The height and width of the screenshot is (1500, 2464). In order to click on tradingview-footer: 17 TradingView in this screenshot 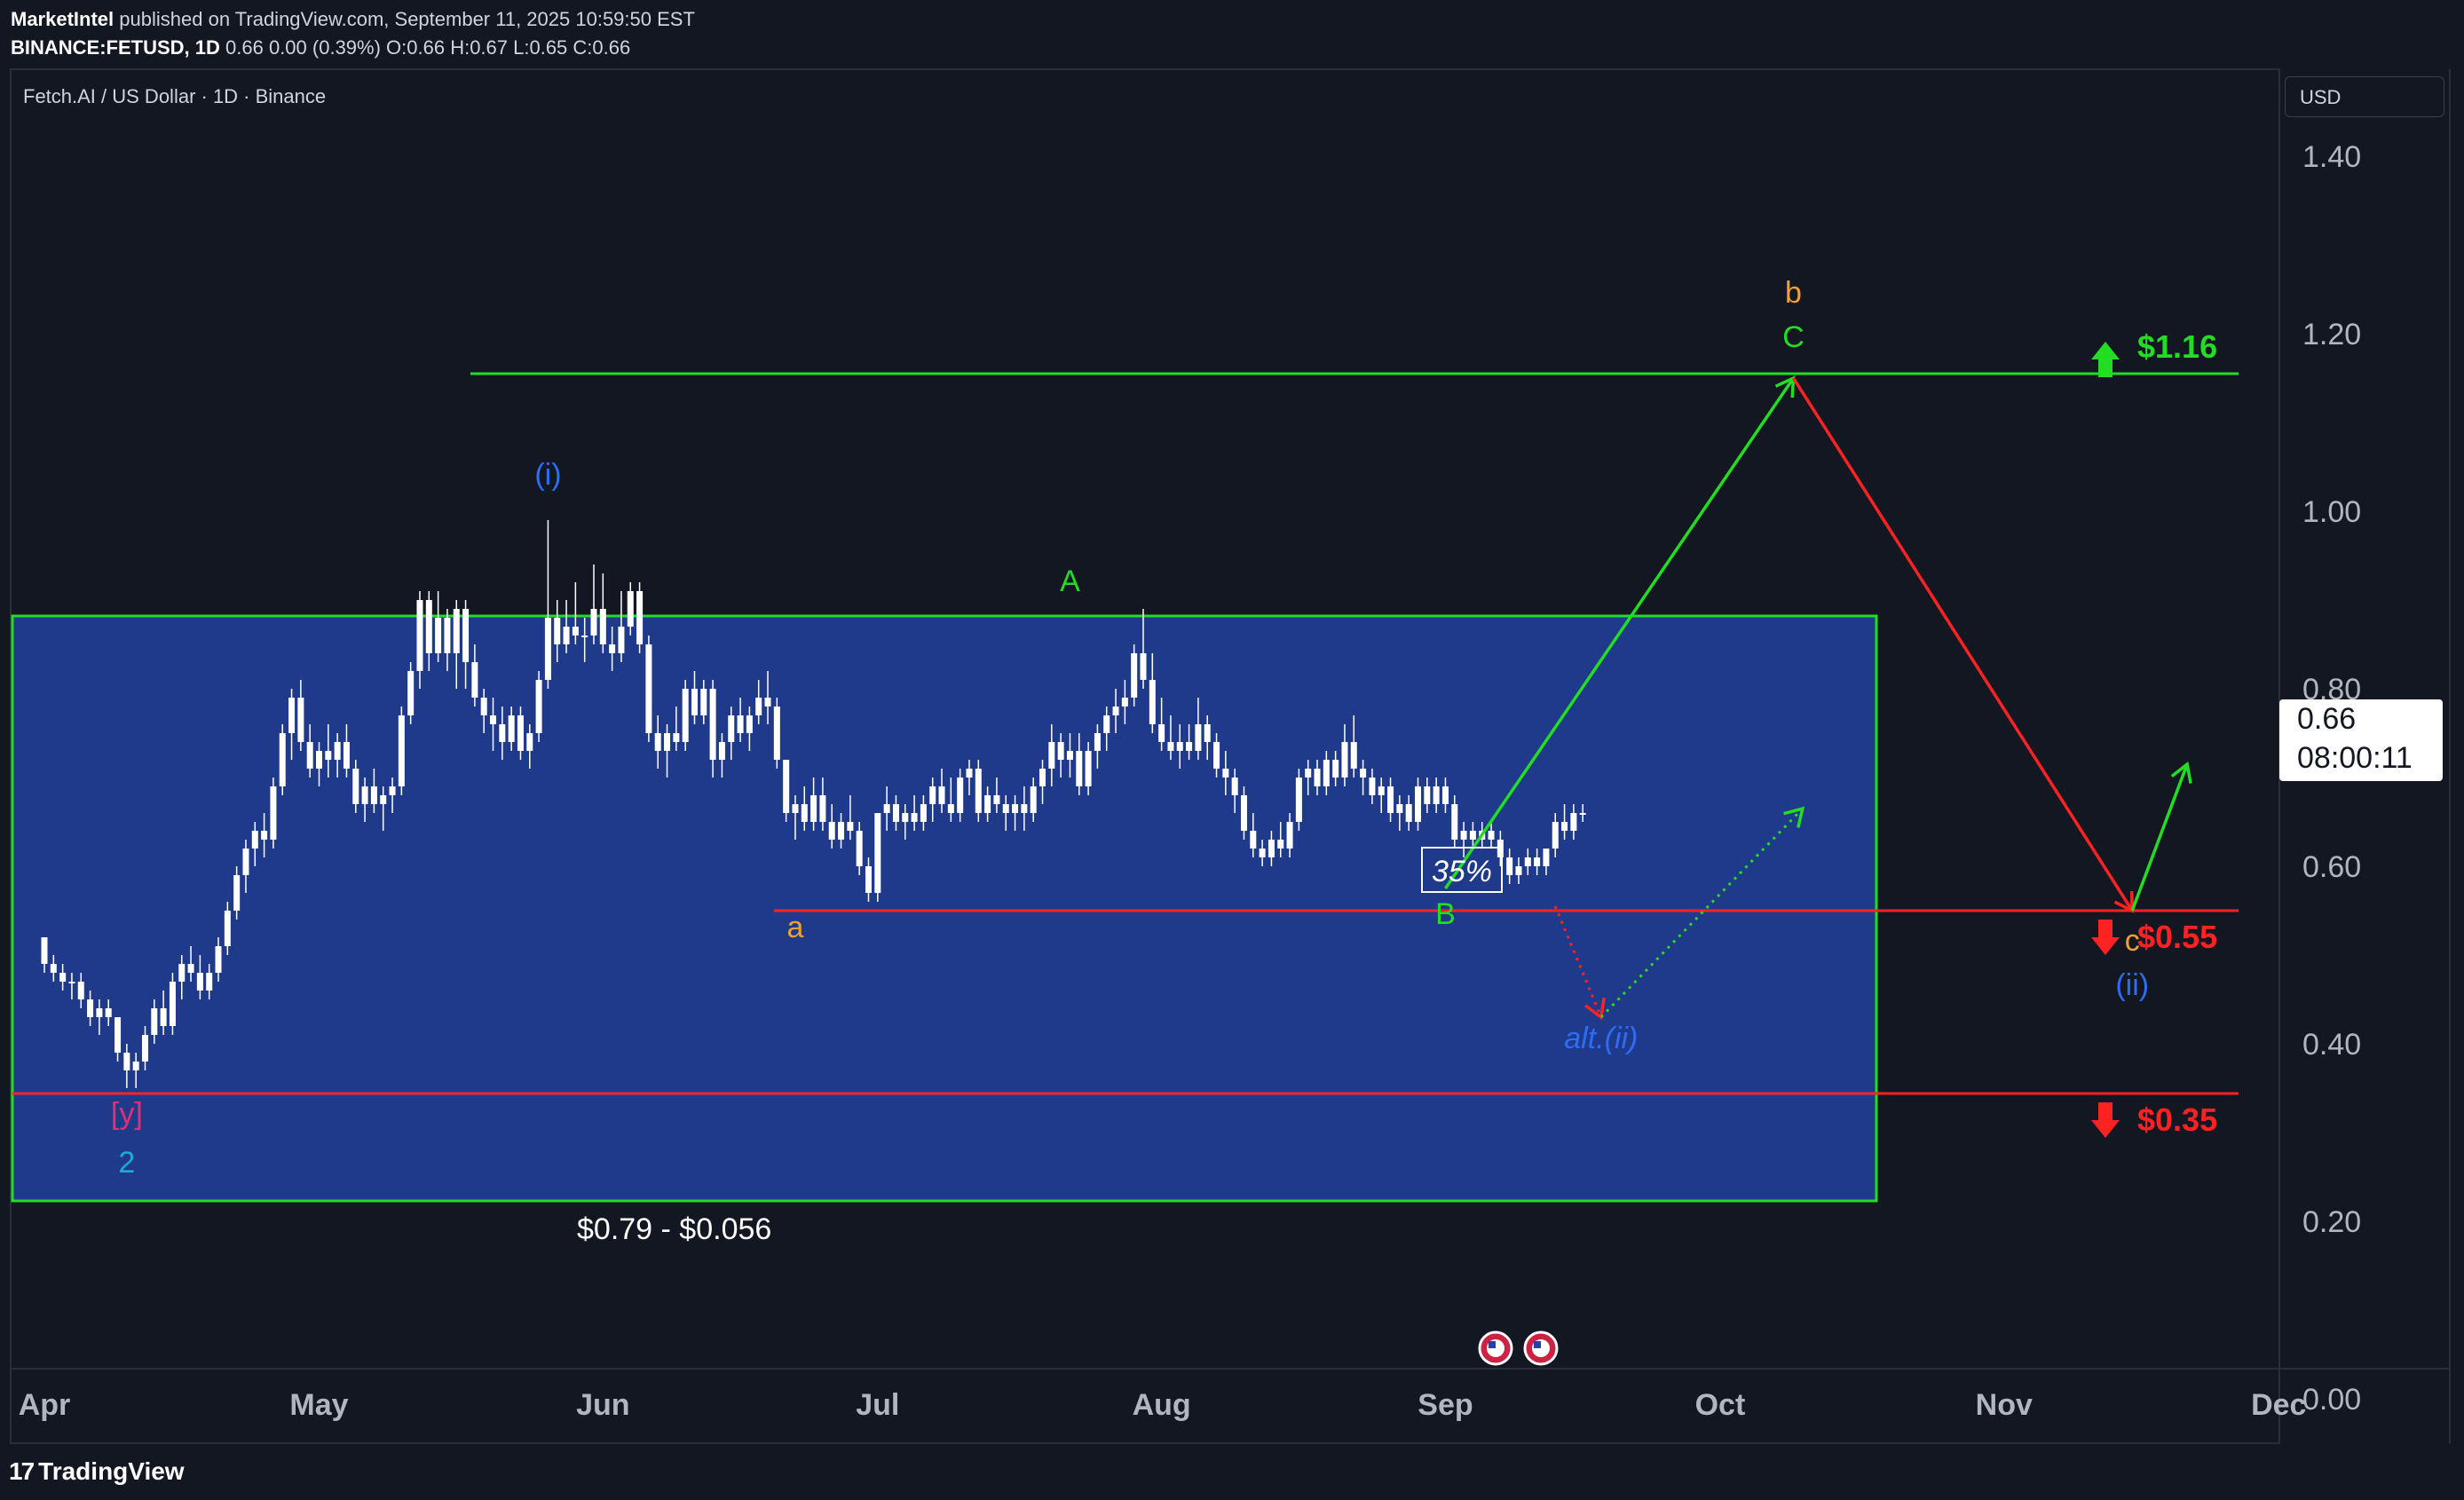, I will do `click(97, 1471)`.